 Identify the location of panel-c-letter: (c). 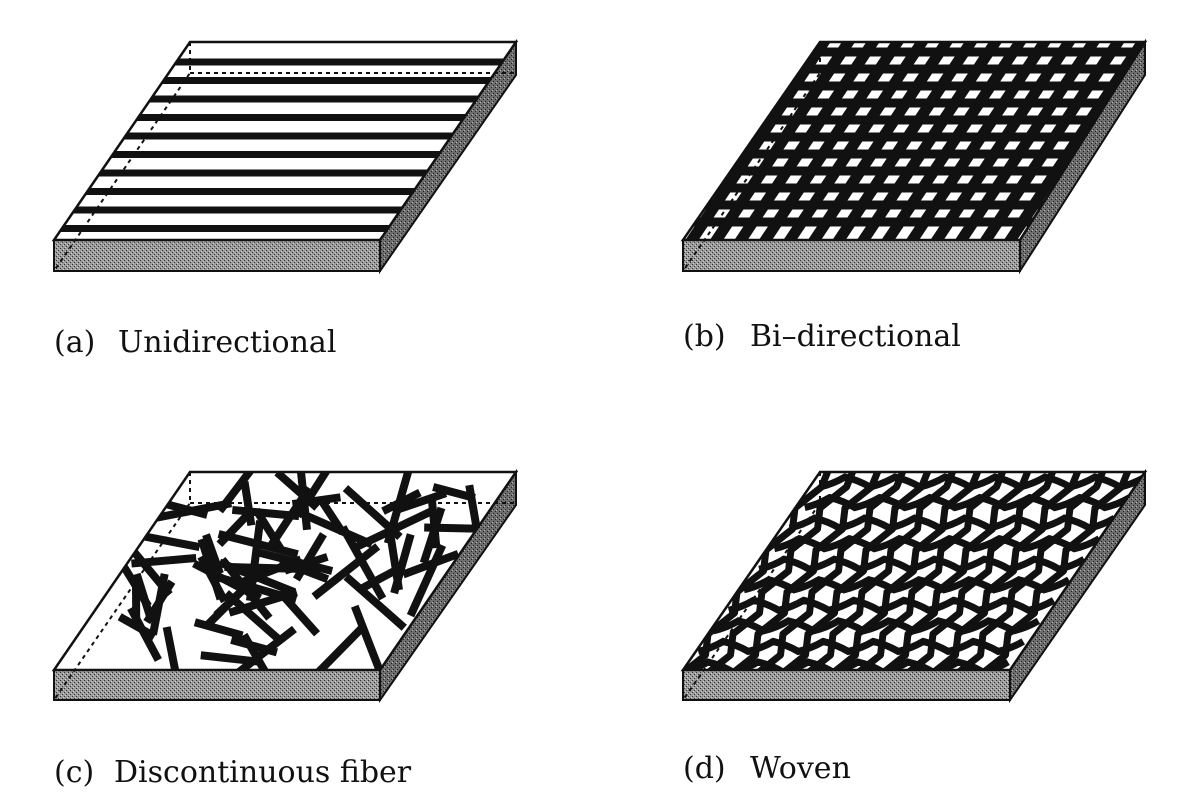
(74, 772).